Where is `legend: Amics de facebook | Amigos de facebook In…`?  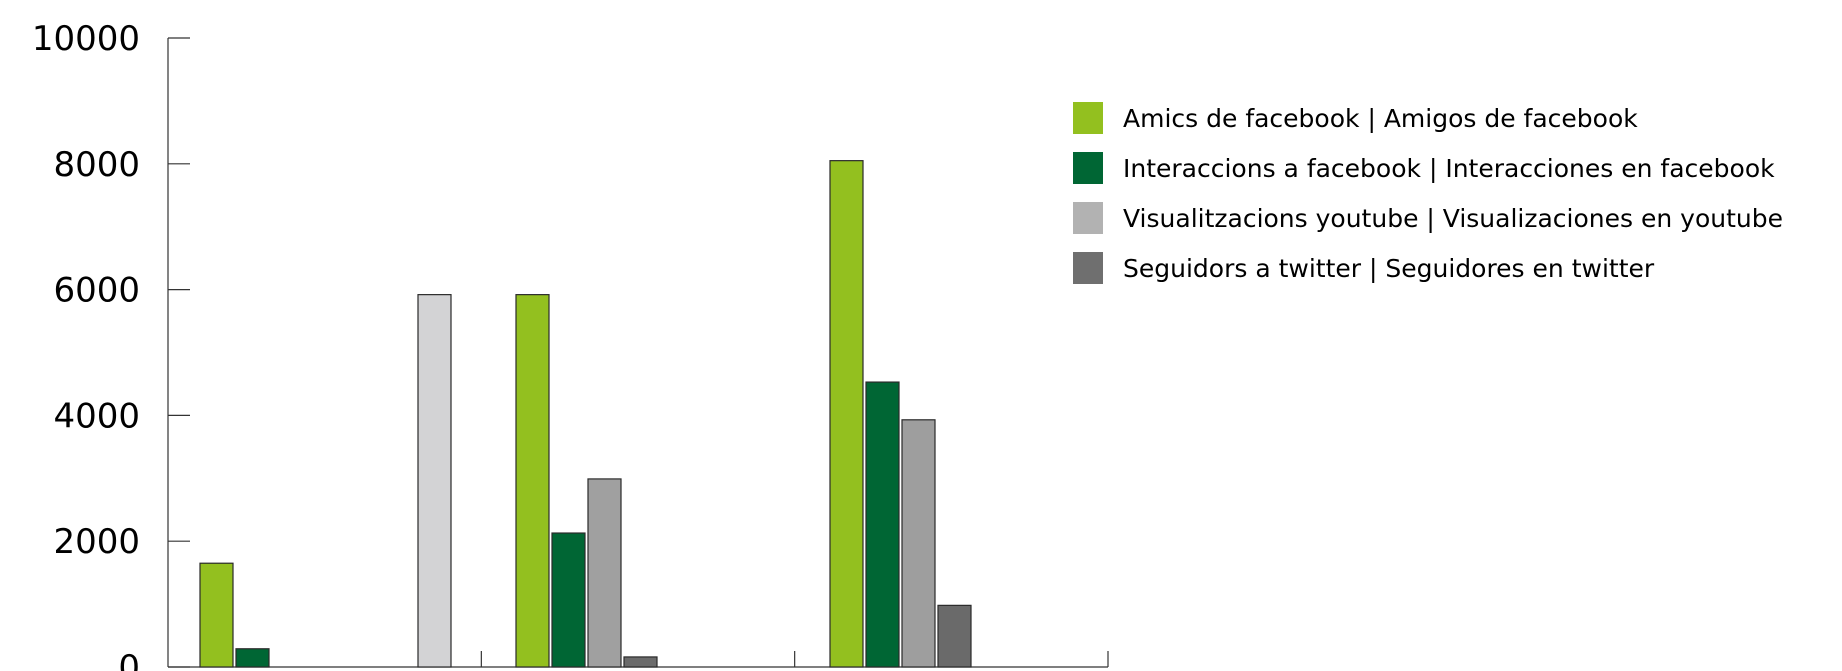 legend: Amics de facebook | Amigos de facebook In… is located at coordinates (1428, 193).